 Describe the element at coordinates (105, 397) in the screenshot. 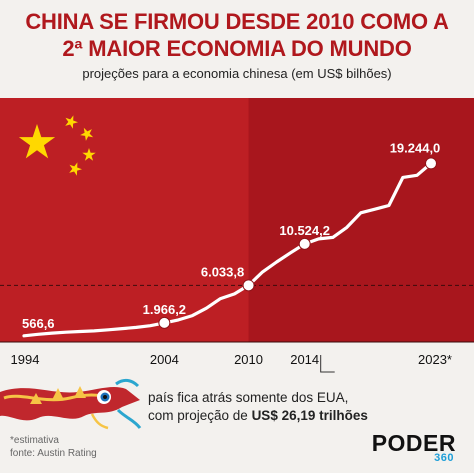

I see `dragon-eye-pupil` at that location.